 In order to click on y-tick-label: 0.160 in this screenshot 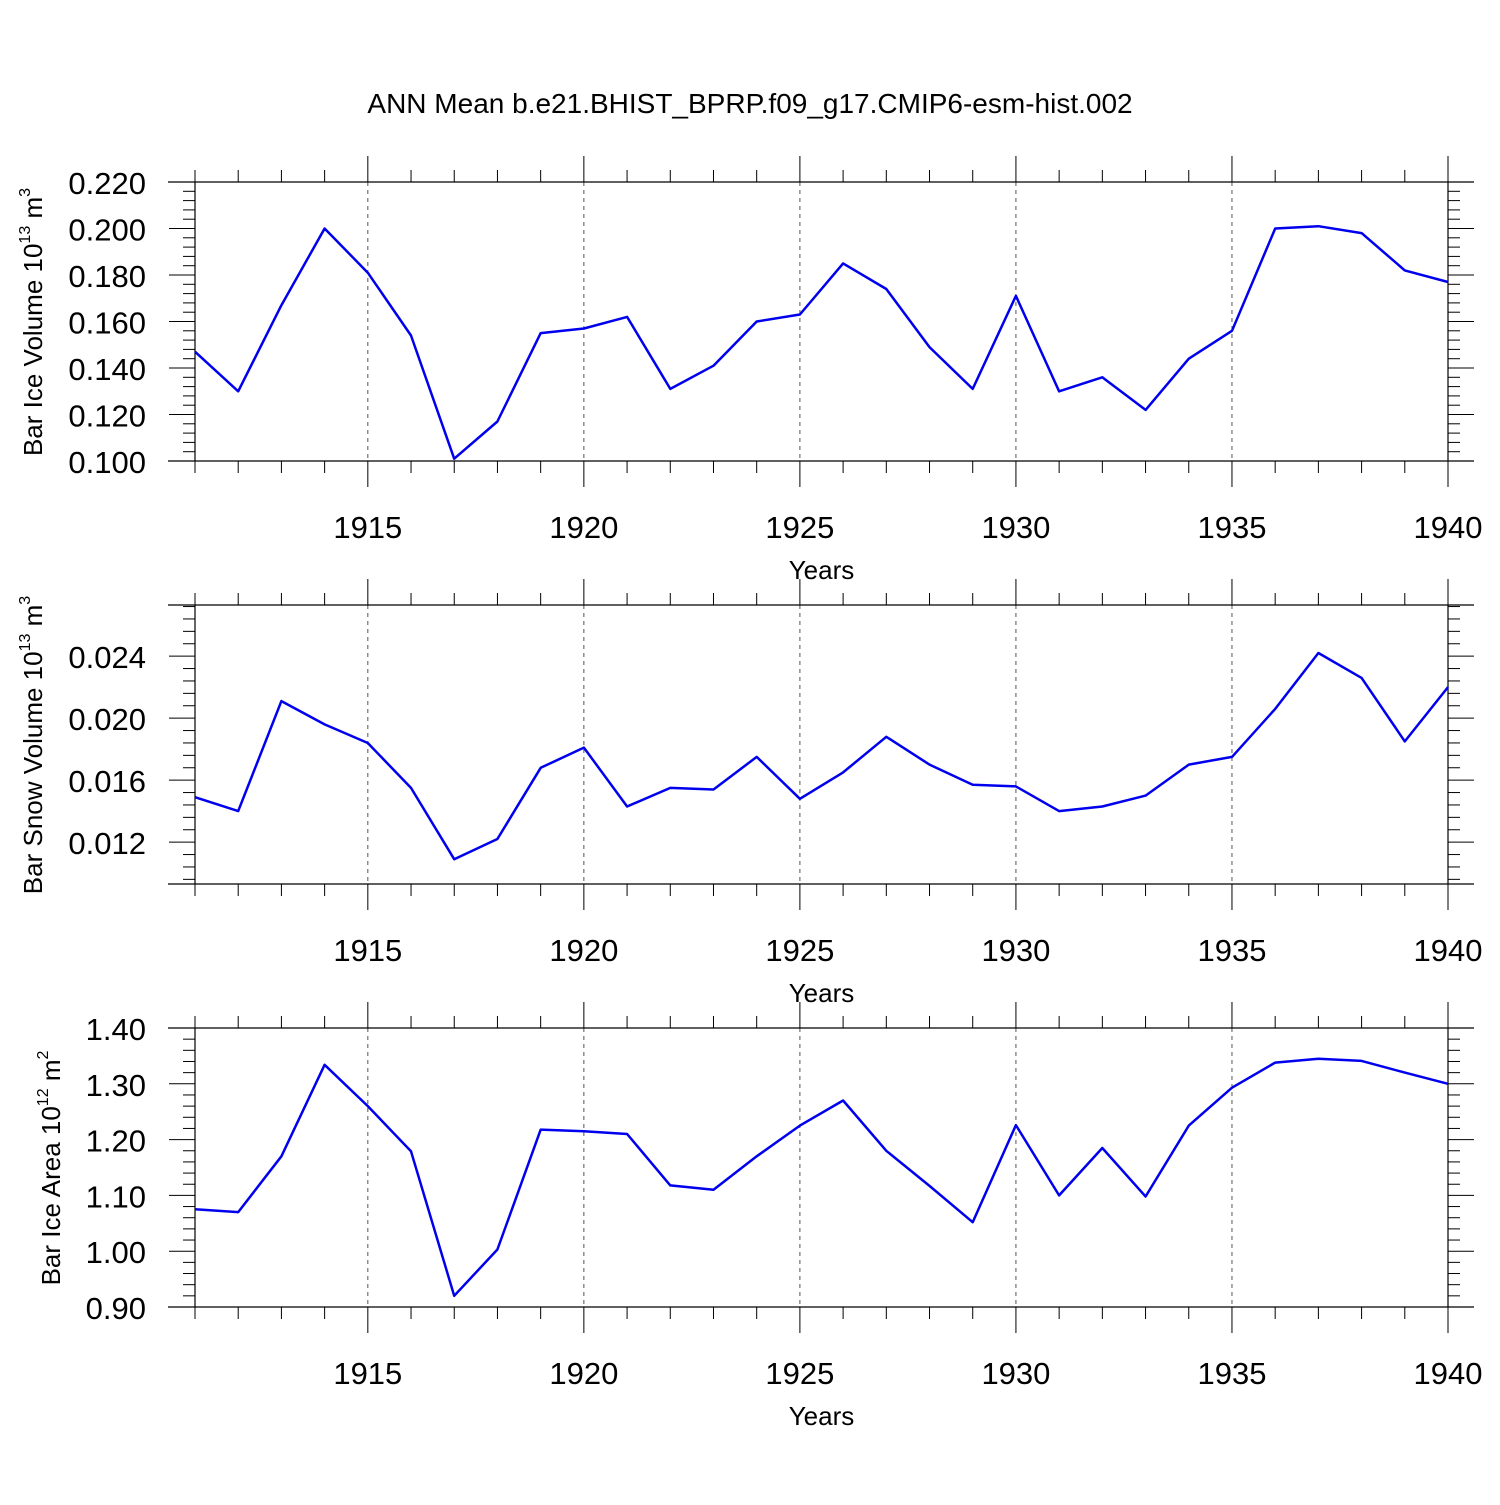, I will do `click(107, 323)`.